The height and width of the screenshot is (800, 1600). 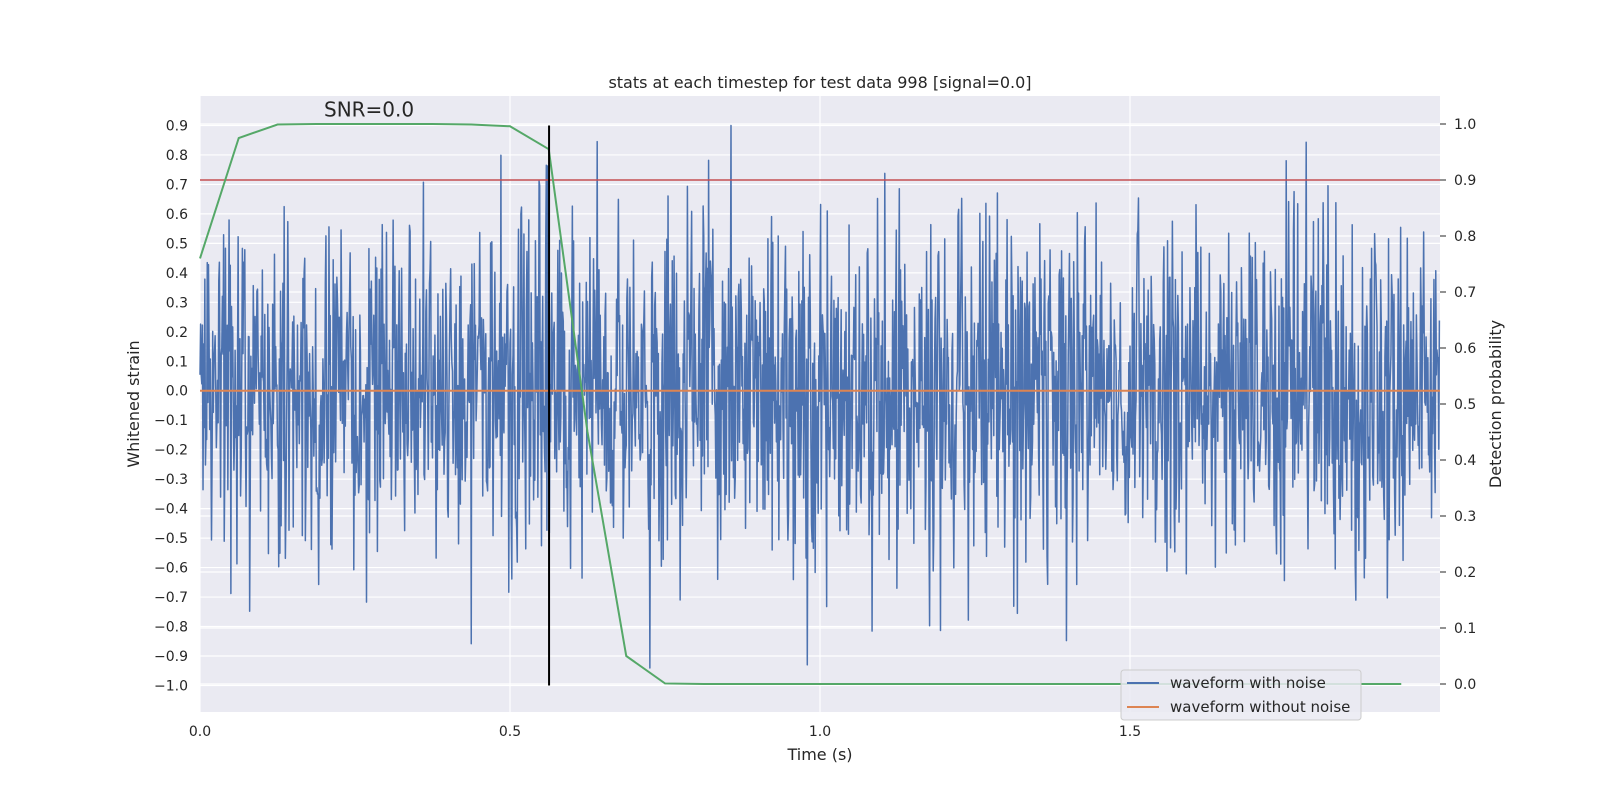 I want to click on x-tick-label: 0.5, so click(x=510, y=732).